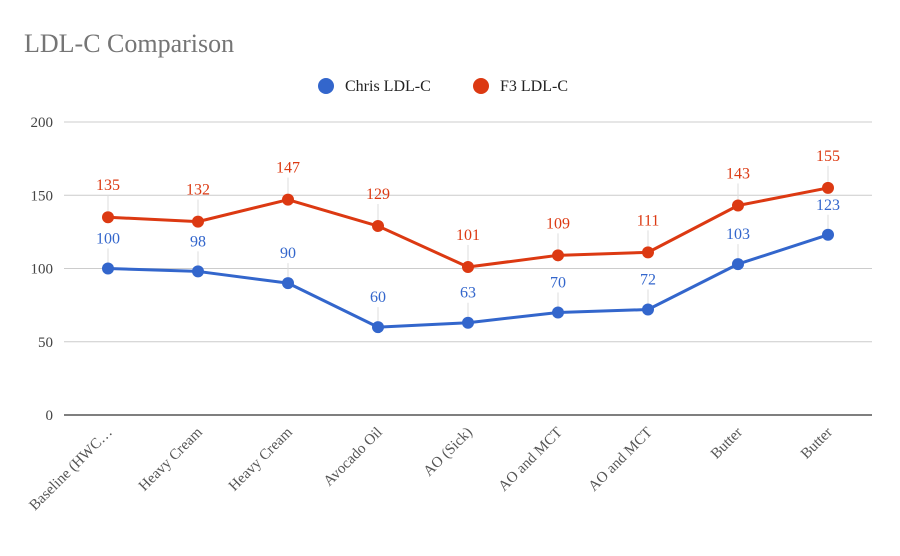 The image size is (900, 556). I want to click on data-label-chris: 63, so click(468, 293).